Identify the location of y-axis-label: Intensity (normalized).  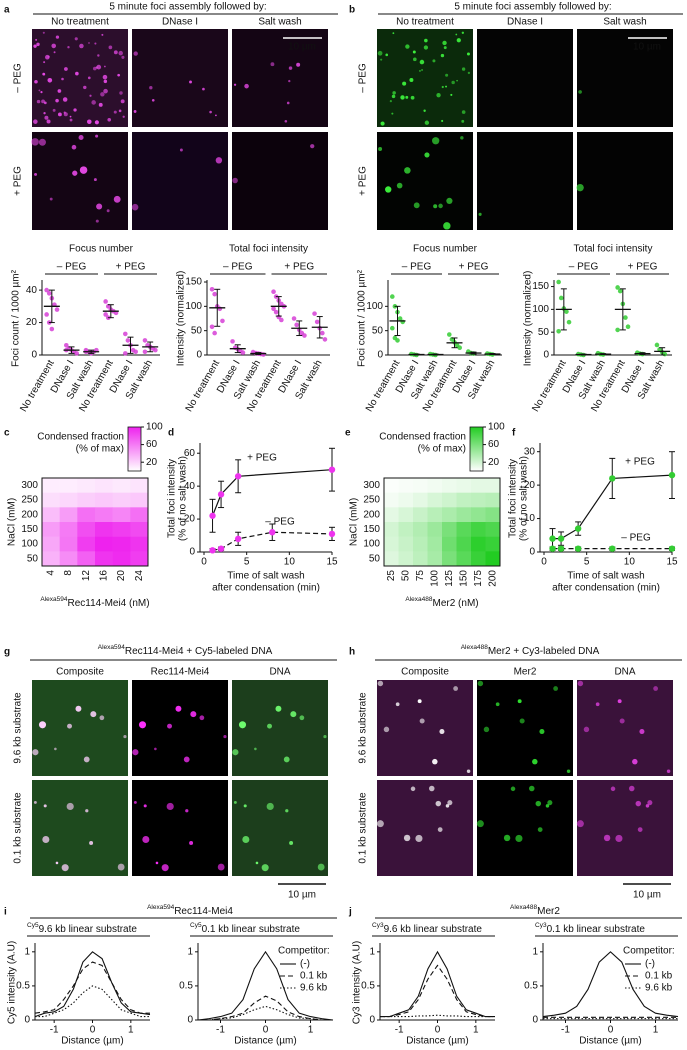
(181, 319).